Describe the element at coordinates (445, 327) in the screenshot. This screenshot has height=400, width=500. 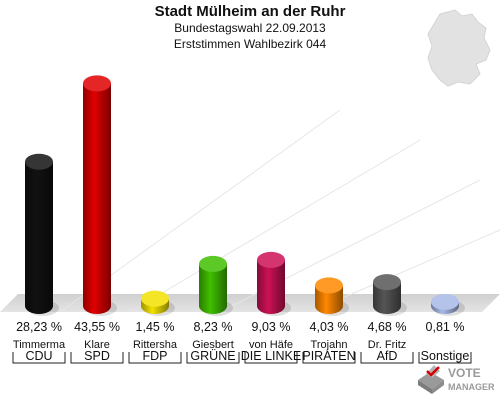
I see `value-label: 0,81 %` at that location.